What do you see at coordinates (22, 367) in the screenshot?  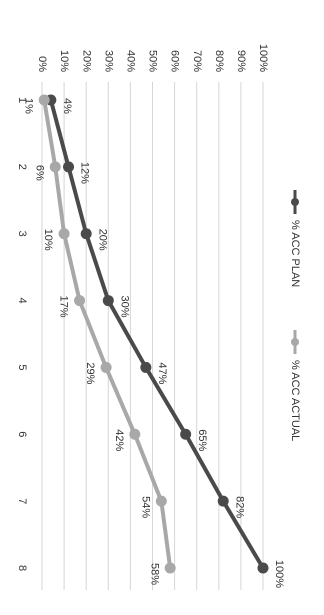 I see `x-tick-label: 5` at bounding box center [22, 367].